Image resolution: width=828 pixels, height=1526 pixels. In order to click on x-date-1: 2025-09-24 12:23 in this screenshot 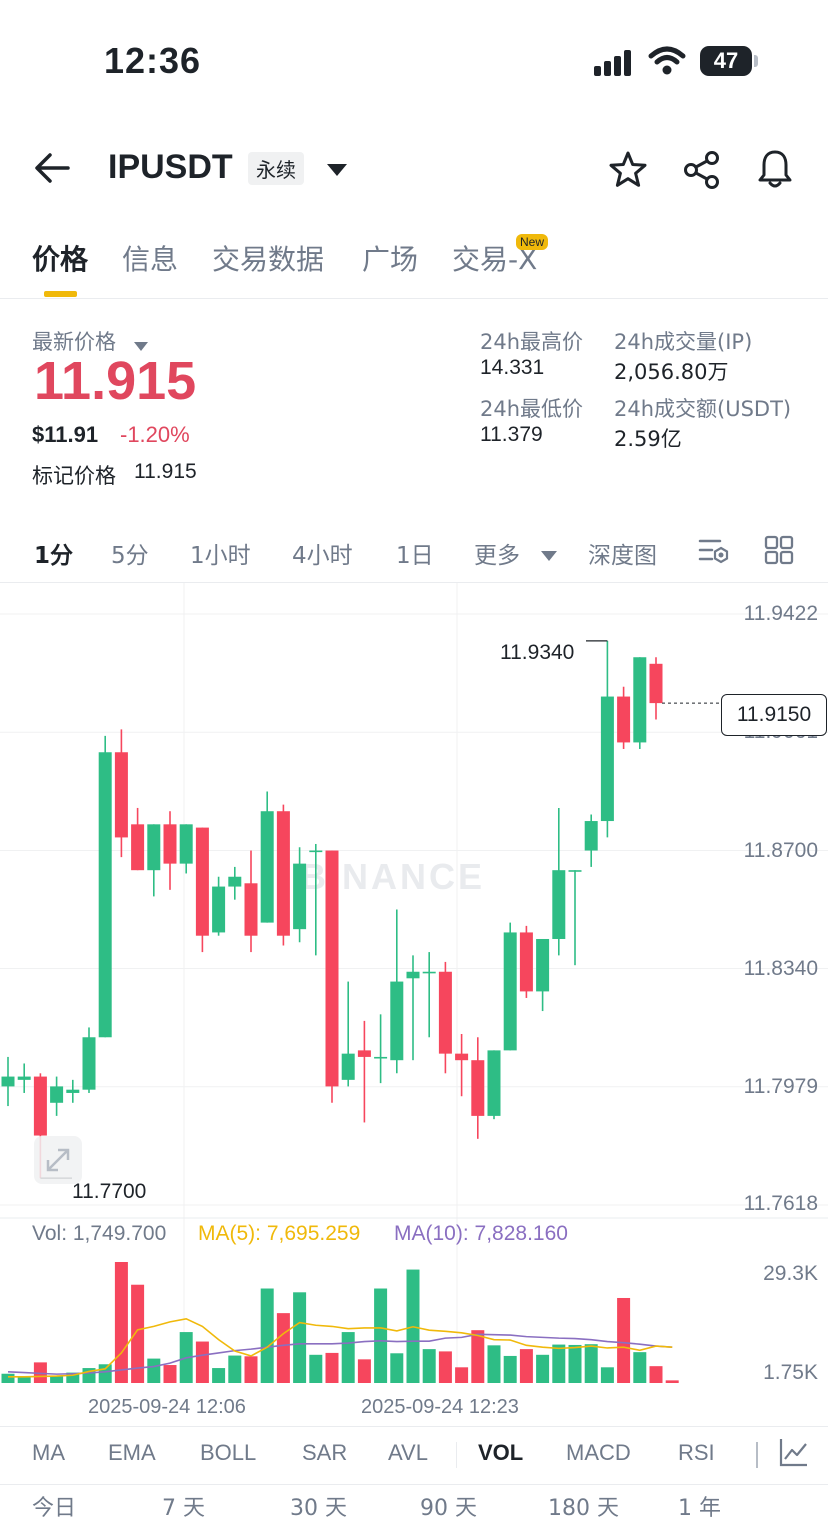, I will do `click(440, 1407)`.